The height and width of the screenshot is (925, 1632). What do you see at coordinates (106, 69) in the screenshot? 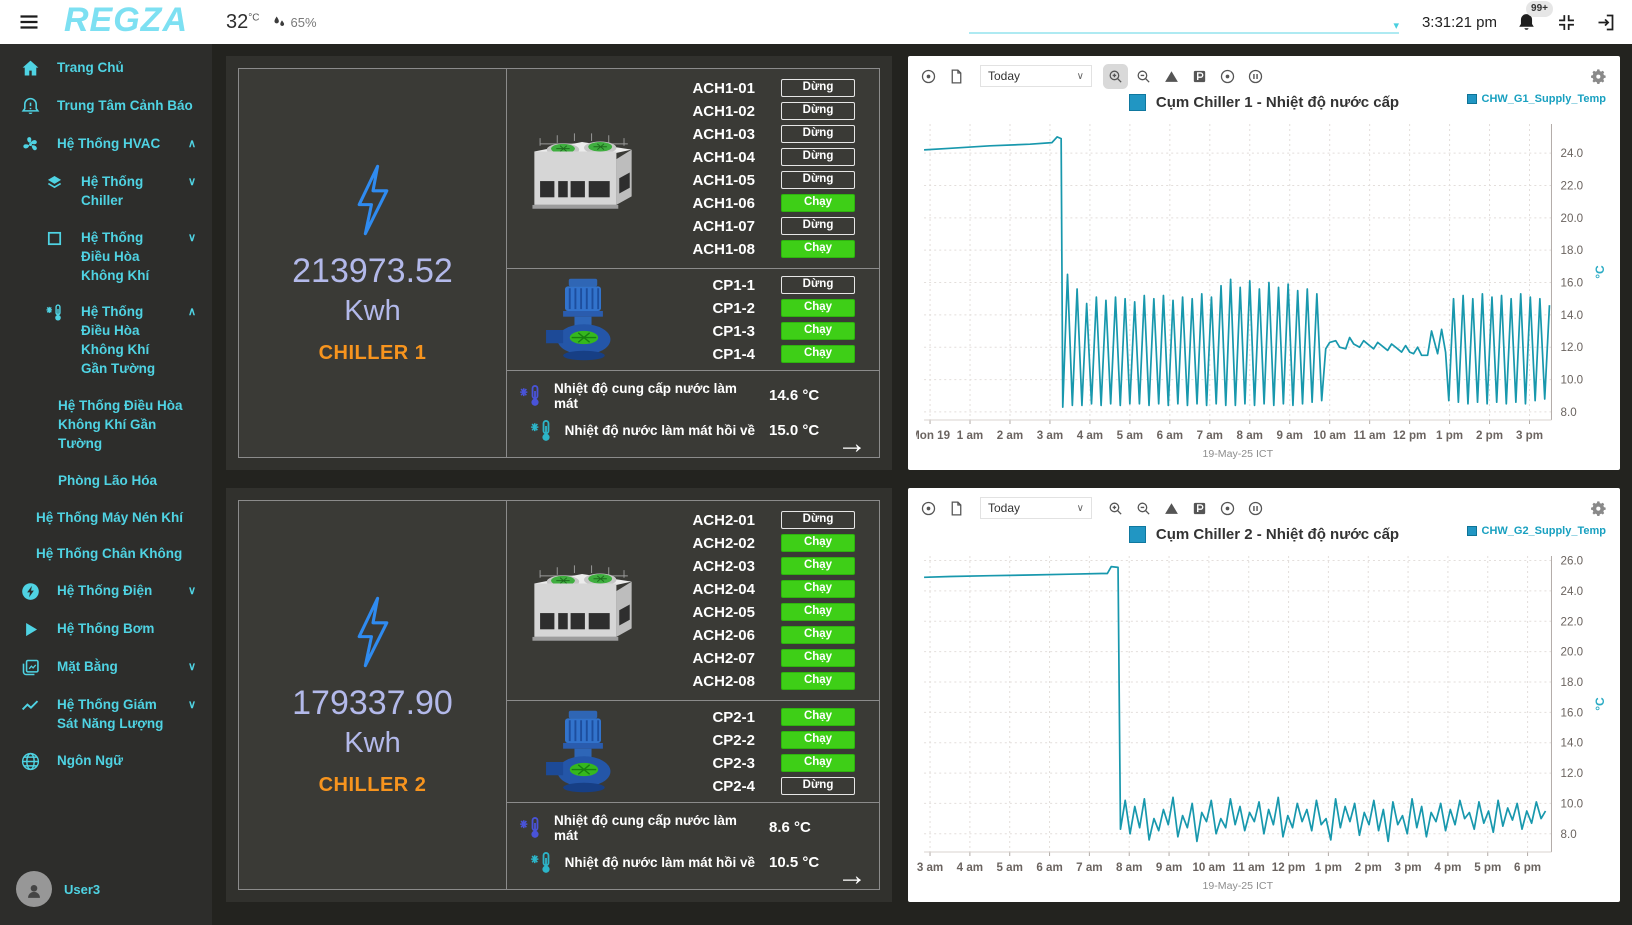
I see `sidebar-item-trang-chu: Trang Chủ` at bounding box center [106, 69].